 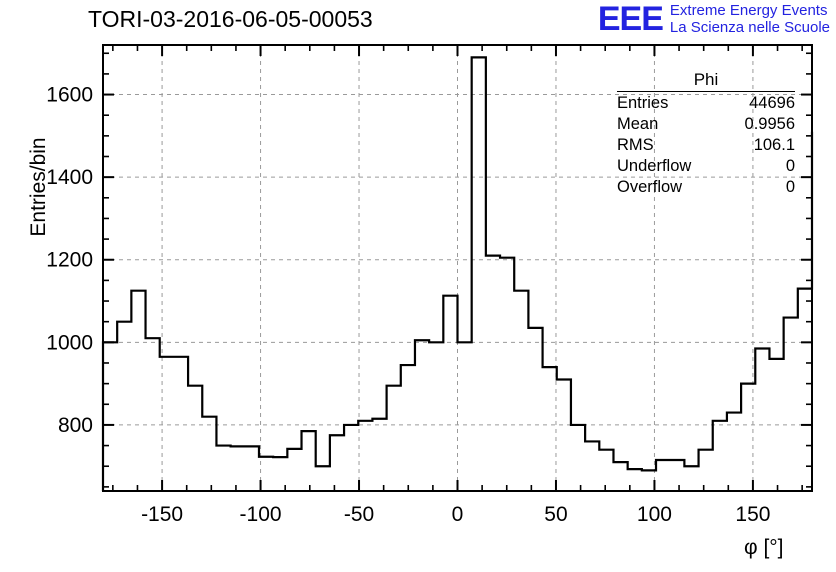 I want to click on y-axis-tick-label: 1000, so click(x=69, y=342).